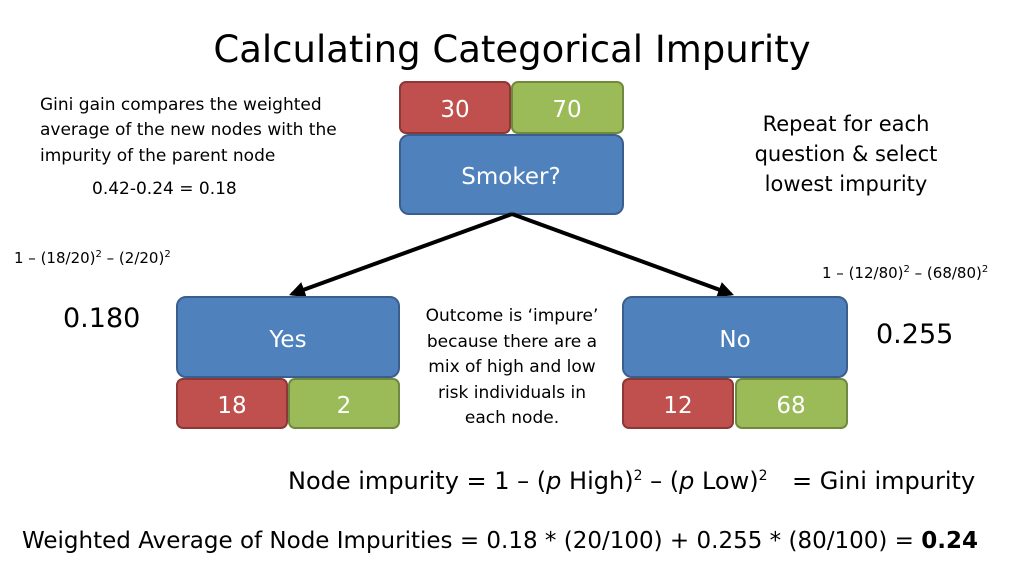 This screenshot has height=575, width=1024. Describe the element at coordinates (188, 130) in the screenshot. I see `note-line: average of the new nodes with the` at that location.